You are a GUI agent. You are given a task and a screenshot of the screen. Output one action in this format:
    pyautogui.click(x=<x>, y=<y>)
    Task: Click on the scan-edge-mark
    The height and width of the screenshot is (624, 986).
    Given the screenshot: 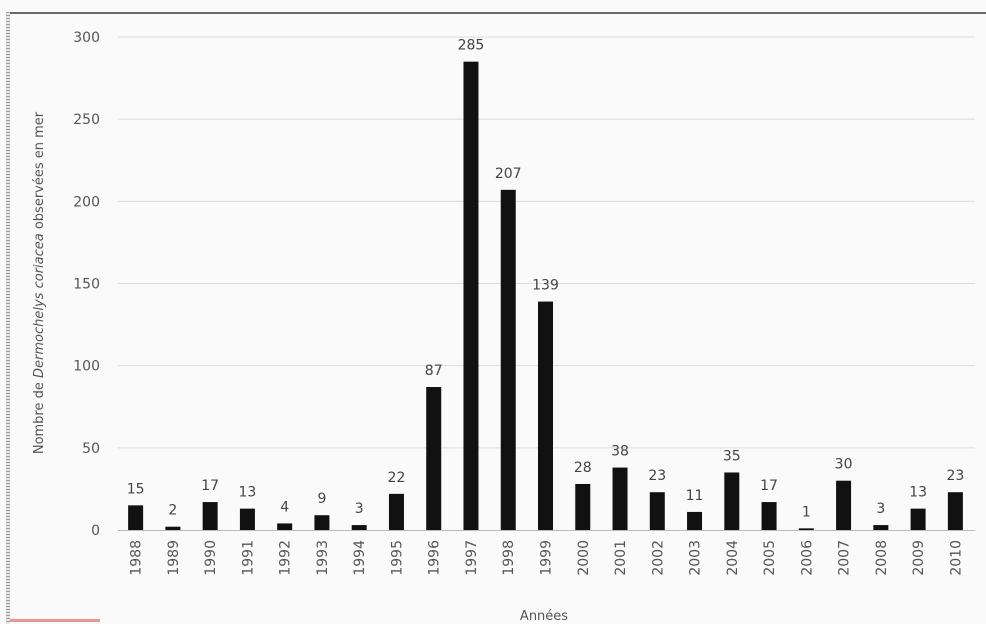 What is the action you would take?
    pyautogui.click(x=55, y=620)
    